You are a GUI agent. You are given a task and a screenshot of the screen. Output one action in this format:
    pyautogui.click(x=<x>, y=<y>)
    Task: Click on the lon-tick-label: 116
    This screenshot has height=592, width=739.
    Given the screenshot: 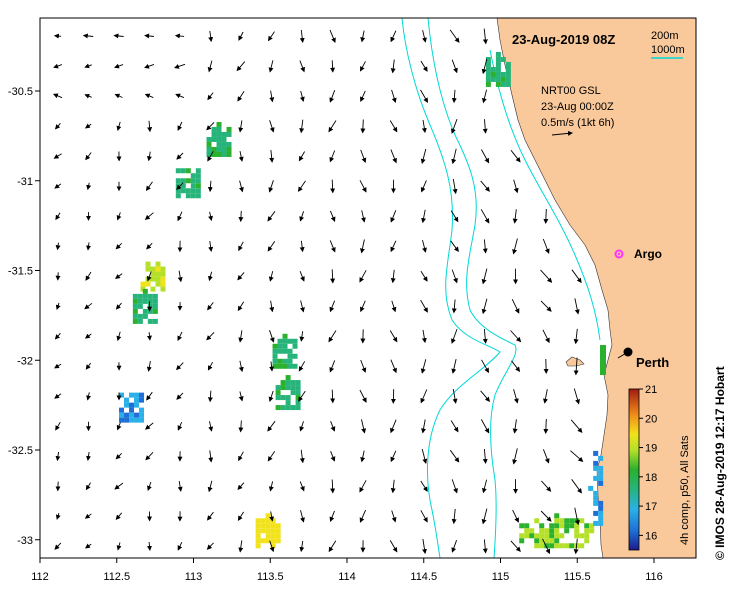 What is the action you would take?
    pyautogui.click(x=654, y=577)
    